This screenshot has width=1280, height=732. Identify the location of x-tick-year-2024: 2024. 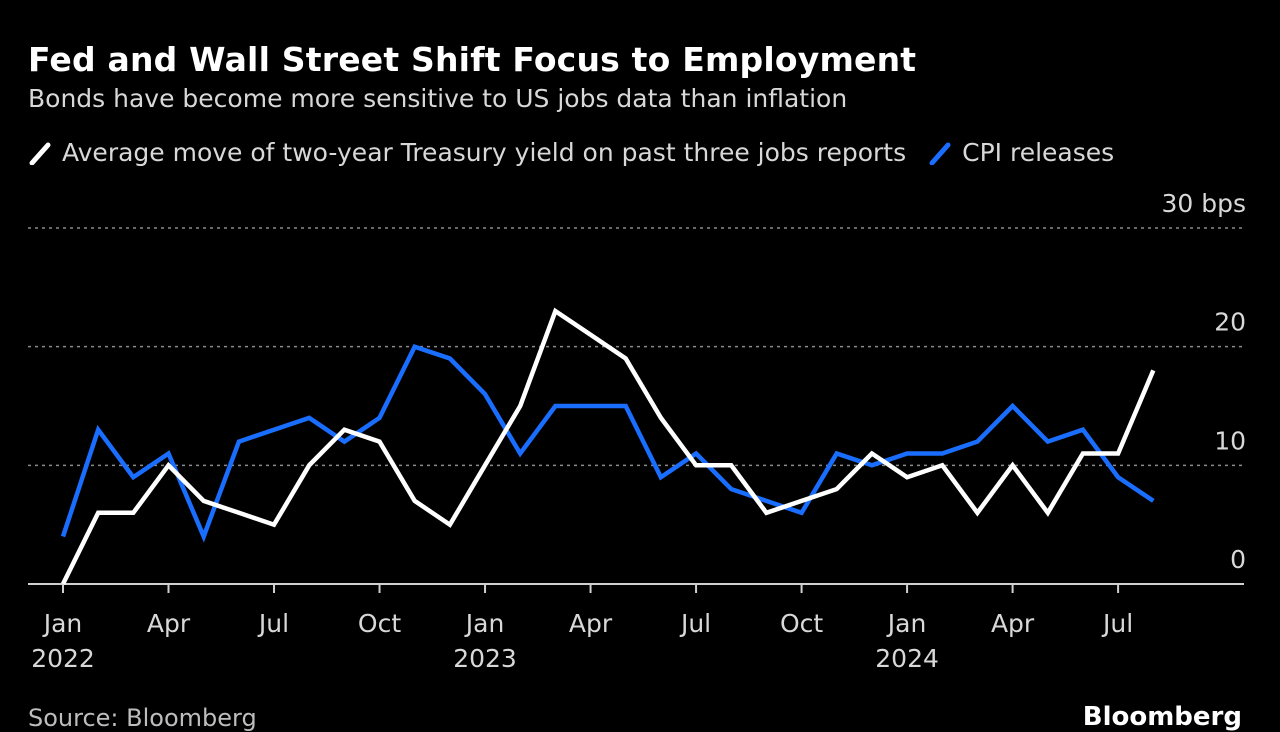
(907, 658).